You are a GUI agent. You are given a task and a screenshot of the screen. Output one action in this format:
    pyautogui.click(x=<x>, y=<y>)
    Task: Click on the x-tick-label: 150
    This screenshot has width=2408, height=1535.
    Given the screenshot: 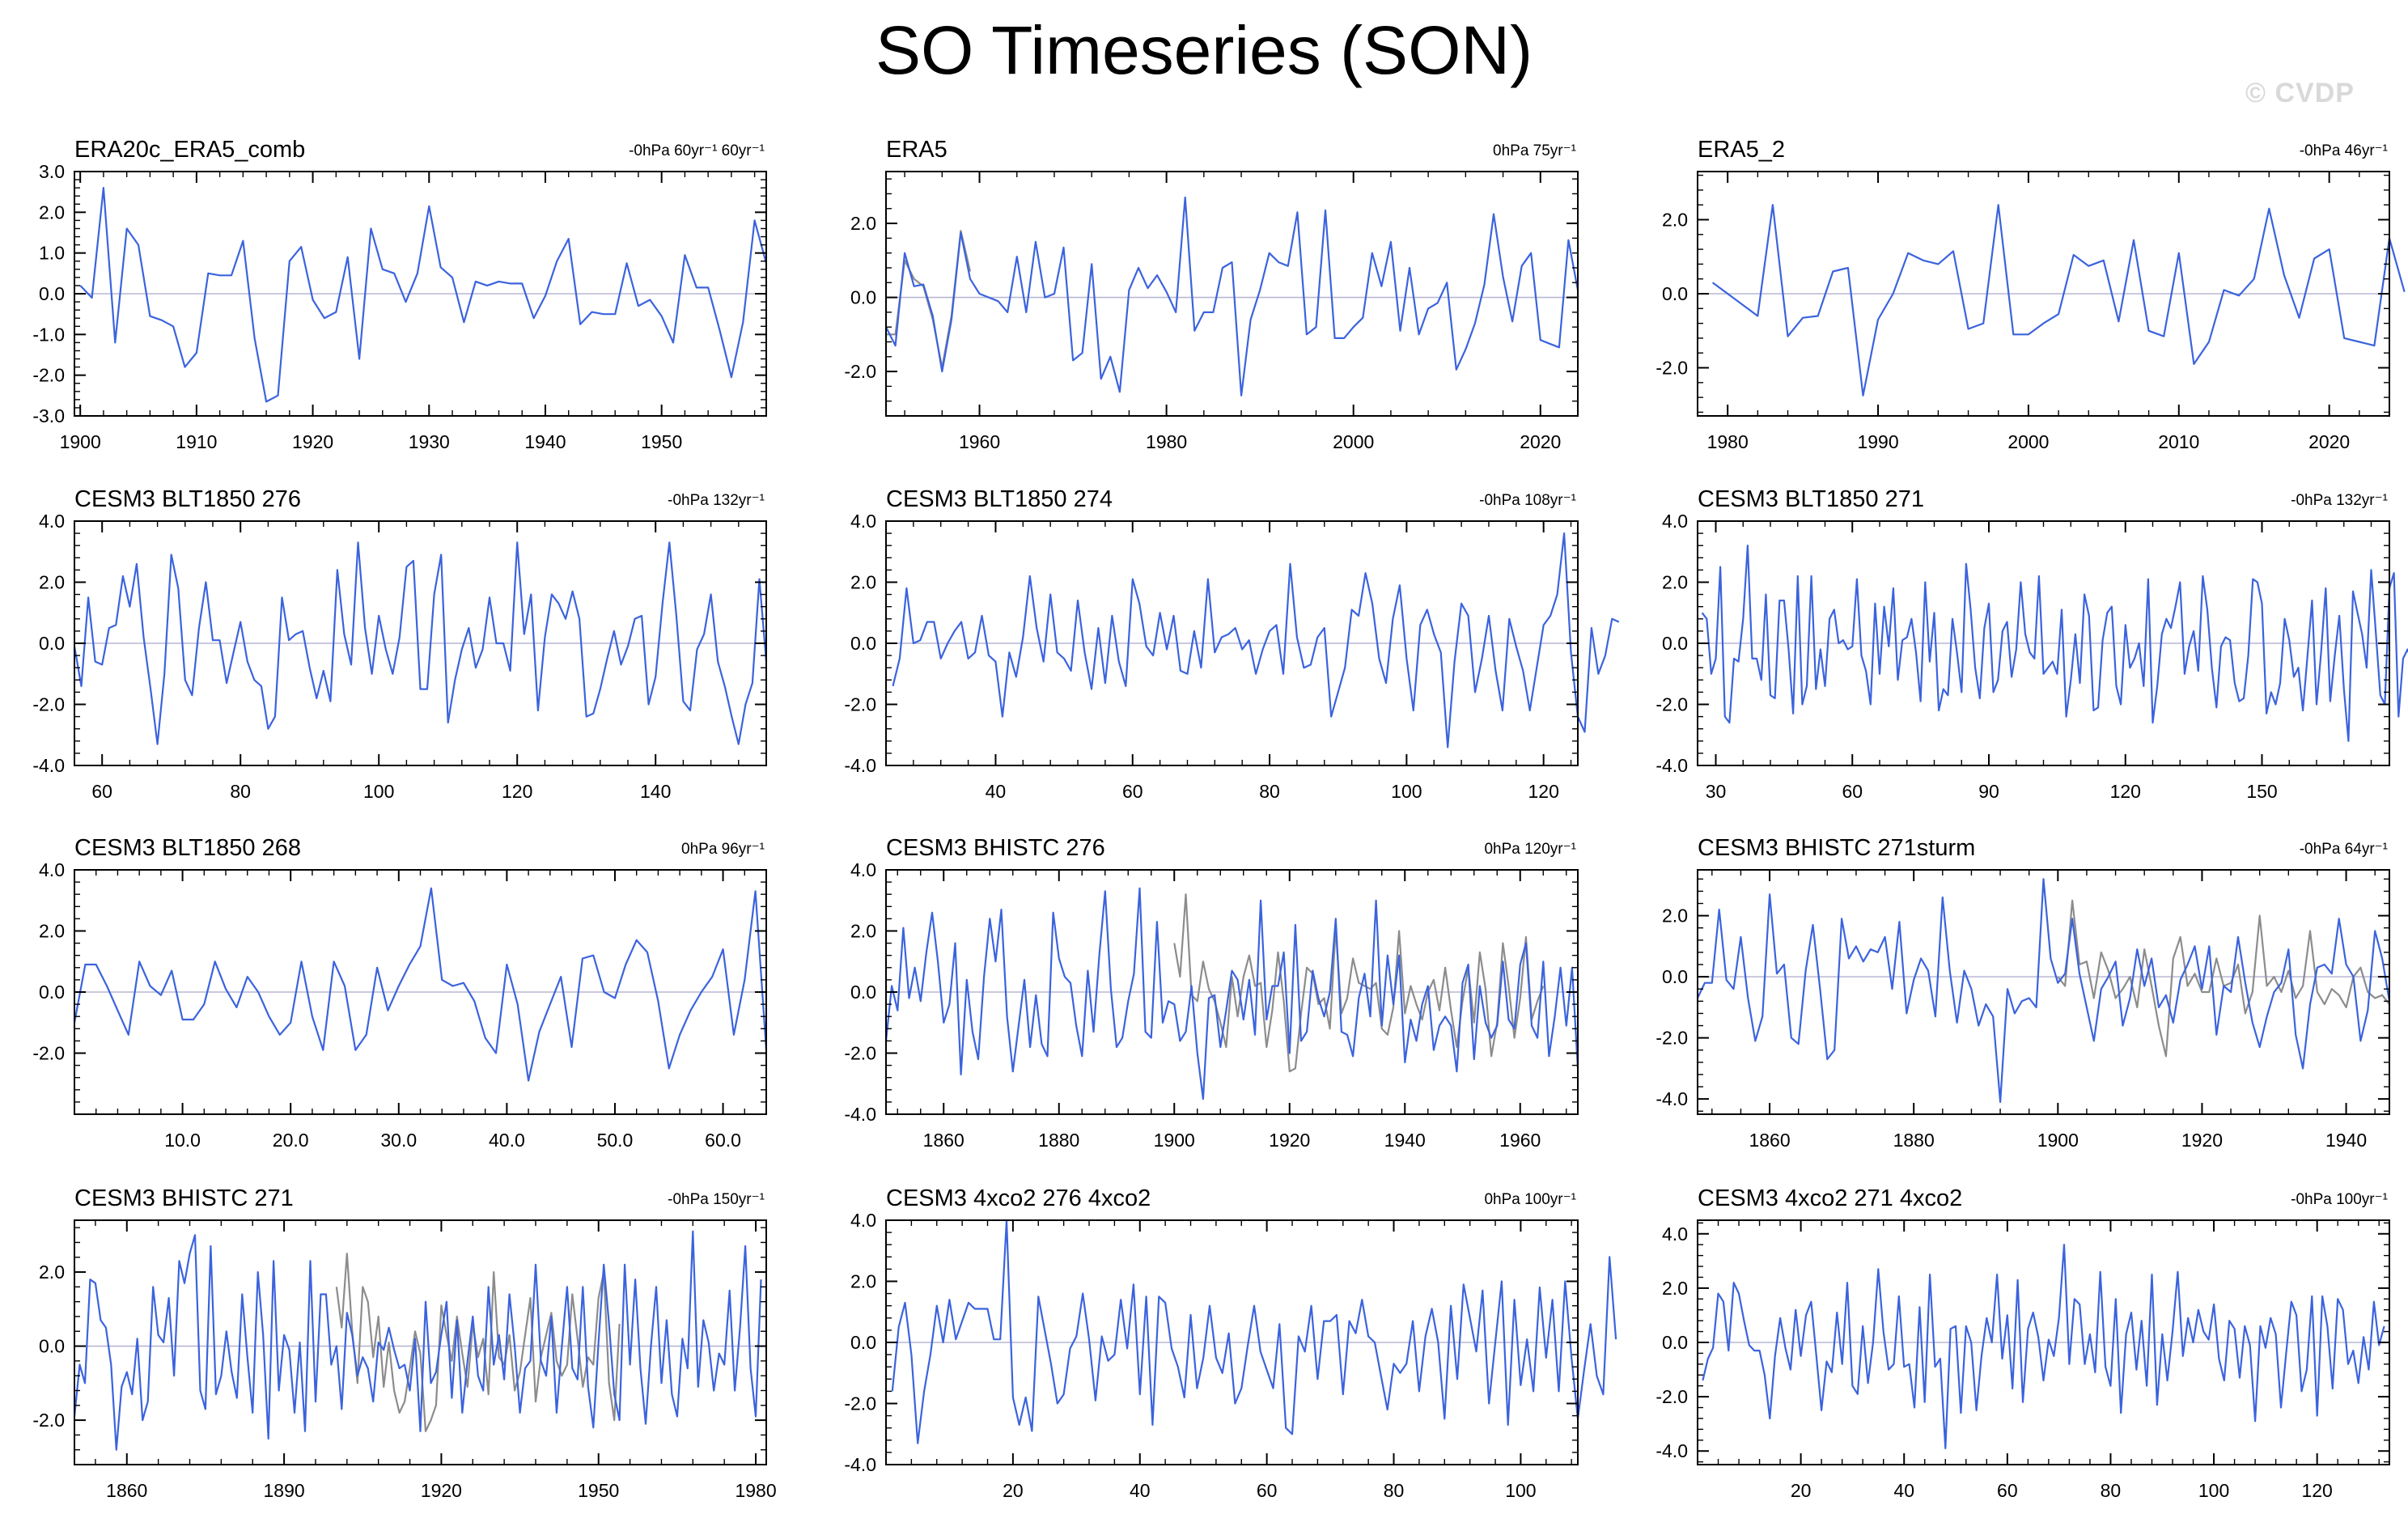 What is the action you would take?
    pyautogui.click(x=2261, y=791)
    